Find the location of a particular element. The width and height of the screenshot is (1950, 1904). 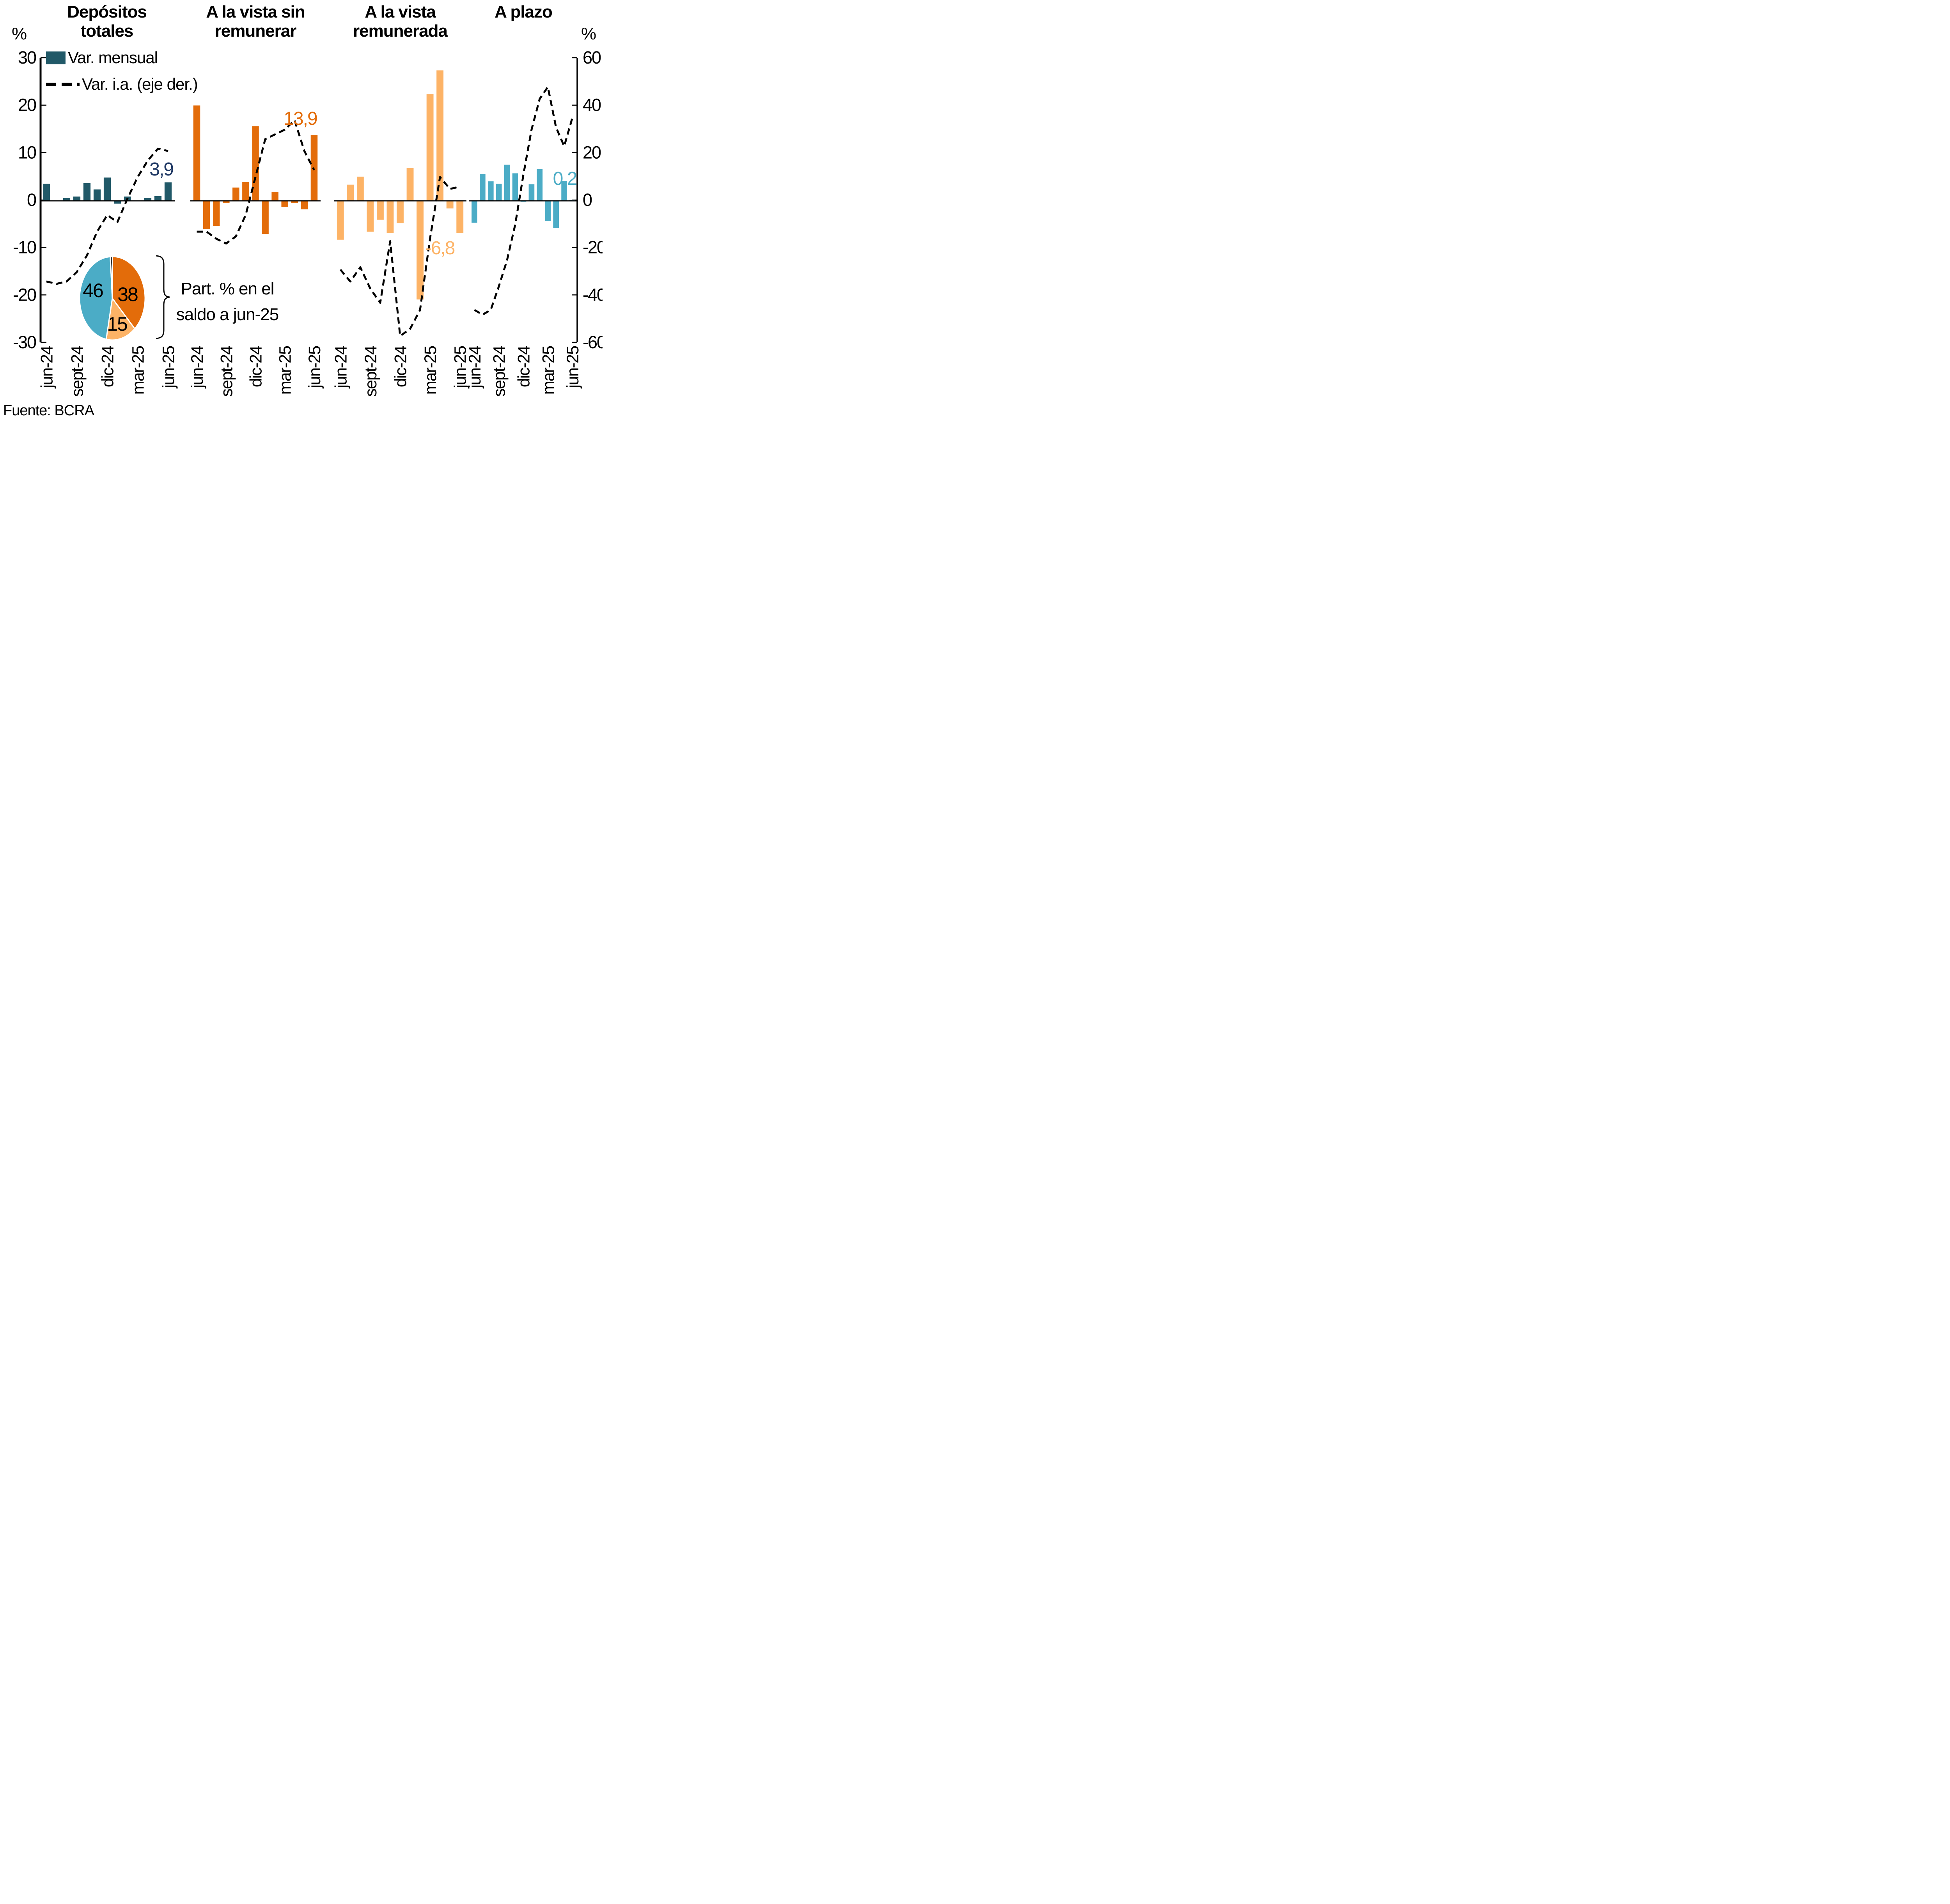

left-axis: 30 20 10 0 -10 -20 -30 is located at coordinates (30, 200).